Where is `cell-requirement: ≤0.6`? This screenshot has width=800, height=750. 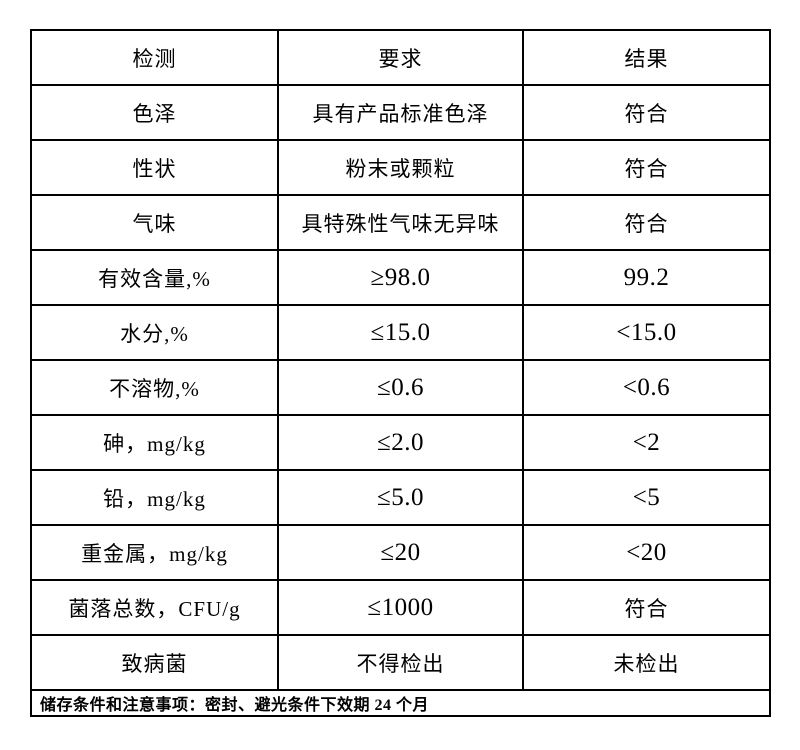 cell-requirement: ≤0.6 is located at coordinates (400, 387).